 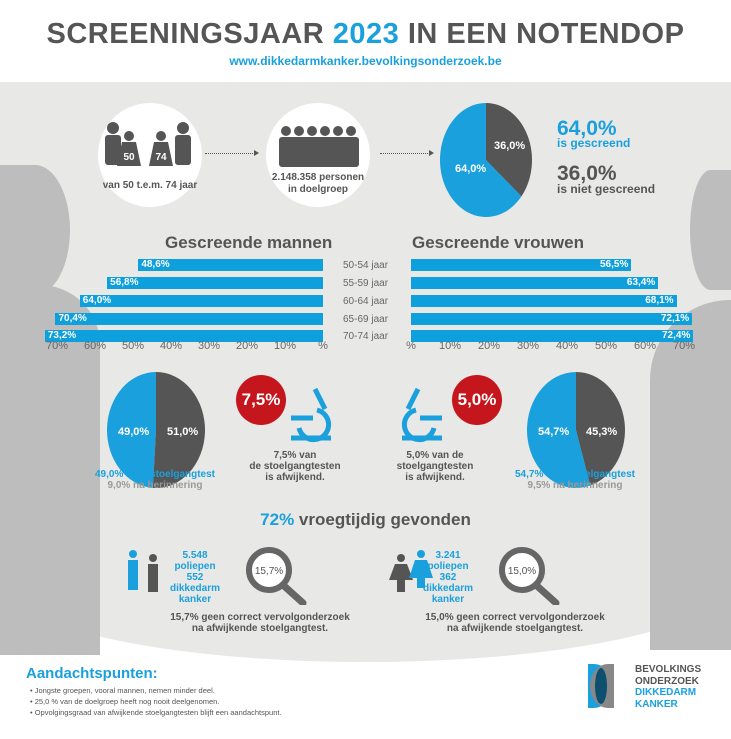 What do you see at coordinates (411, 346) in the screenshot?
I see `women-axis-tick: %` at bounding box center [411, 346].